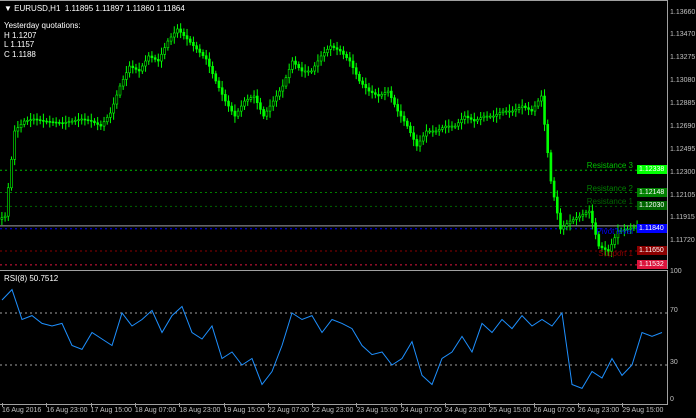 The height and width of the screenshot is (418, 696). What do you see at coordinates (155, 410) in the screenshot?
I see `time-tick-label: 18 Aug 07:00` at bounding box center [155, 410].